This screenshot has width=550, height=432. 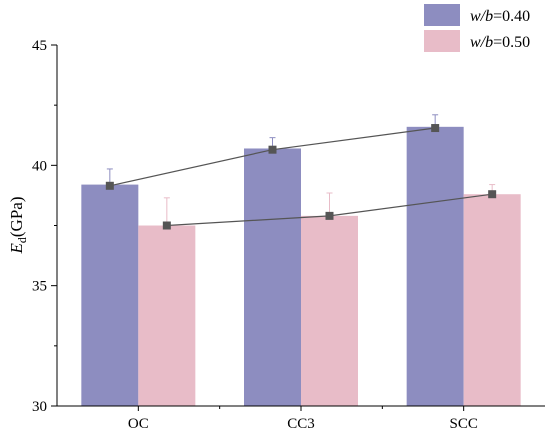 What do you see at coordinates (500, 42) in the screenshot?
I see `legend-label-series-2: w/b=0.50` at bounding box center [500, 42].